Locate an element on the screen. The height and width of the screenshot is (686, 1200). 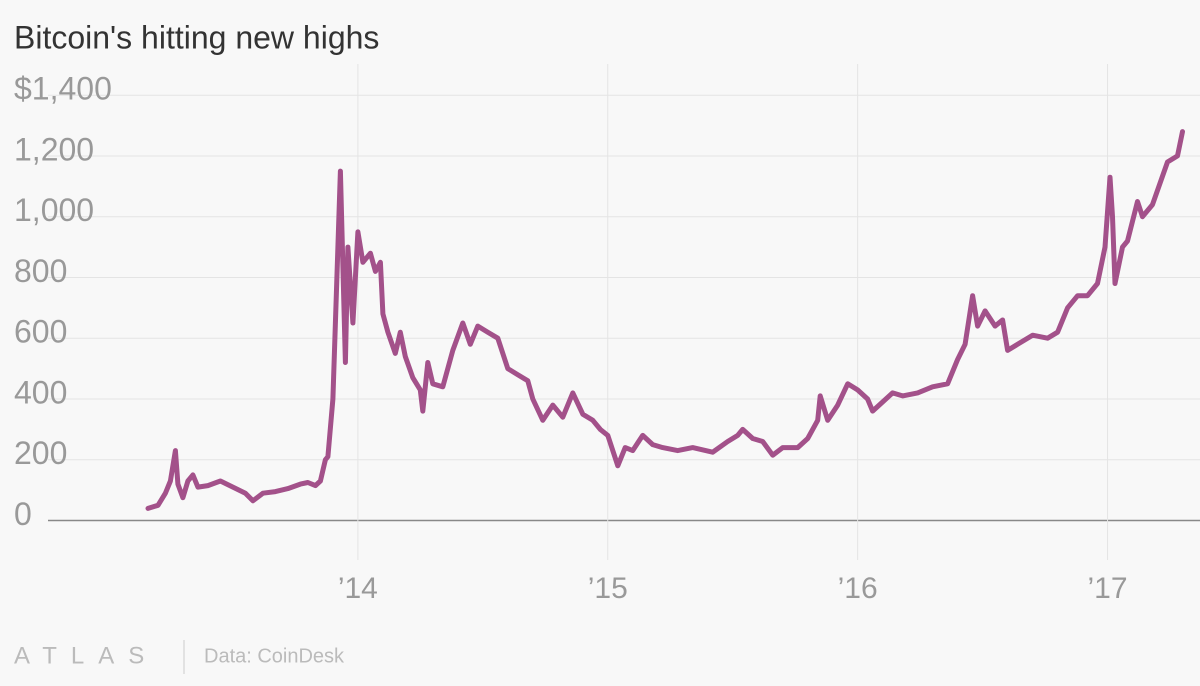
y-tick-label: 1,200 is located at coordinates (54, 149).